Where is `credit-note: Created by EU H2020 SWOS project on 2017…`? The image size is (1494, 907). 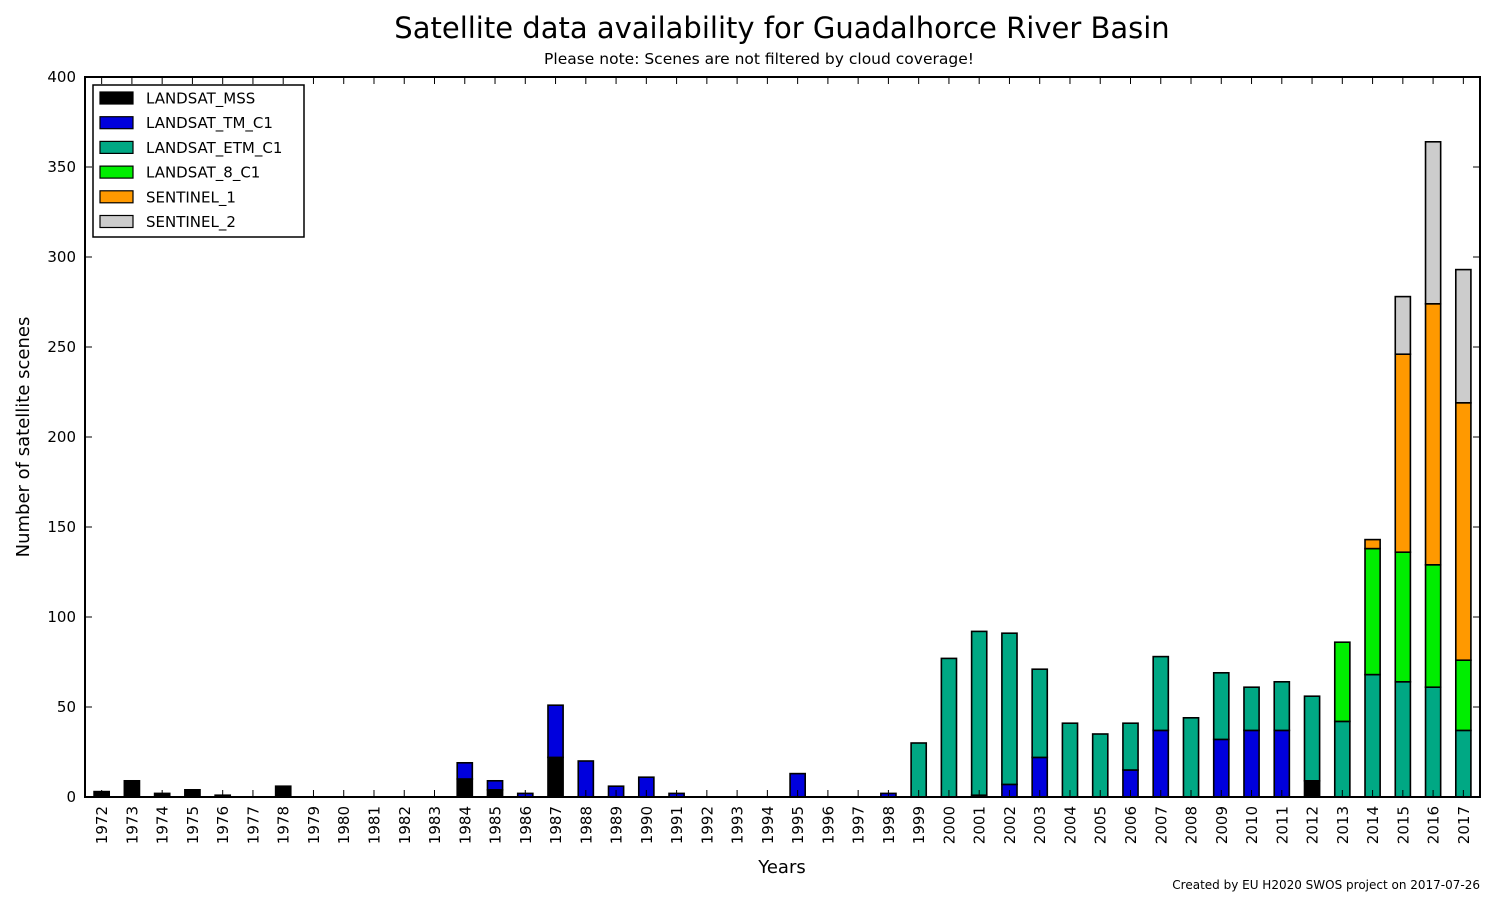 credit-note: Created by EU H2020 SWOS project on 2017… is located at coordinates (1326, 885).